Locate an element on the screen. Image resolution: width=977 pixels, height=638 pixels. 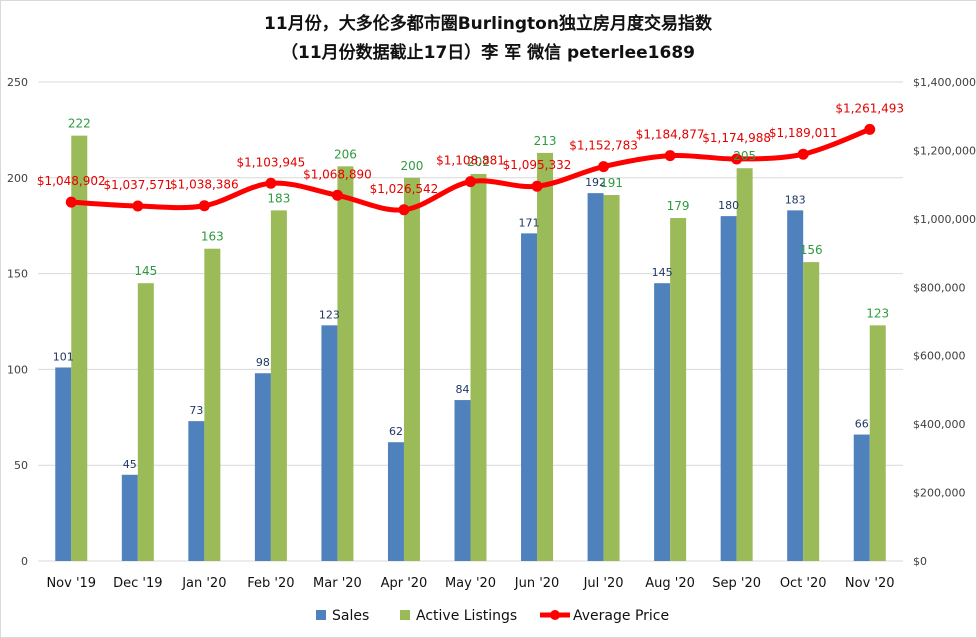
x-tick-label: Apr '20 is located at coordinates (404, 583).